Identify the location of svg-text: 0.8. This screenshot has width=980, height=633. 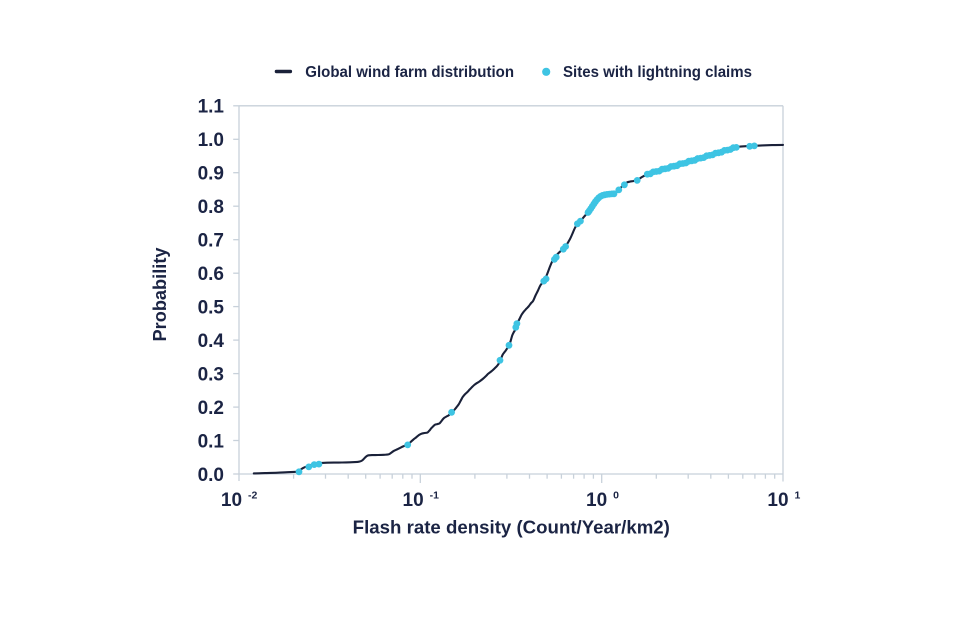
(211, 207).